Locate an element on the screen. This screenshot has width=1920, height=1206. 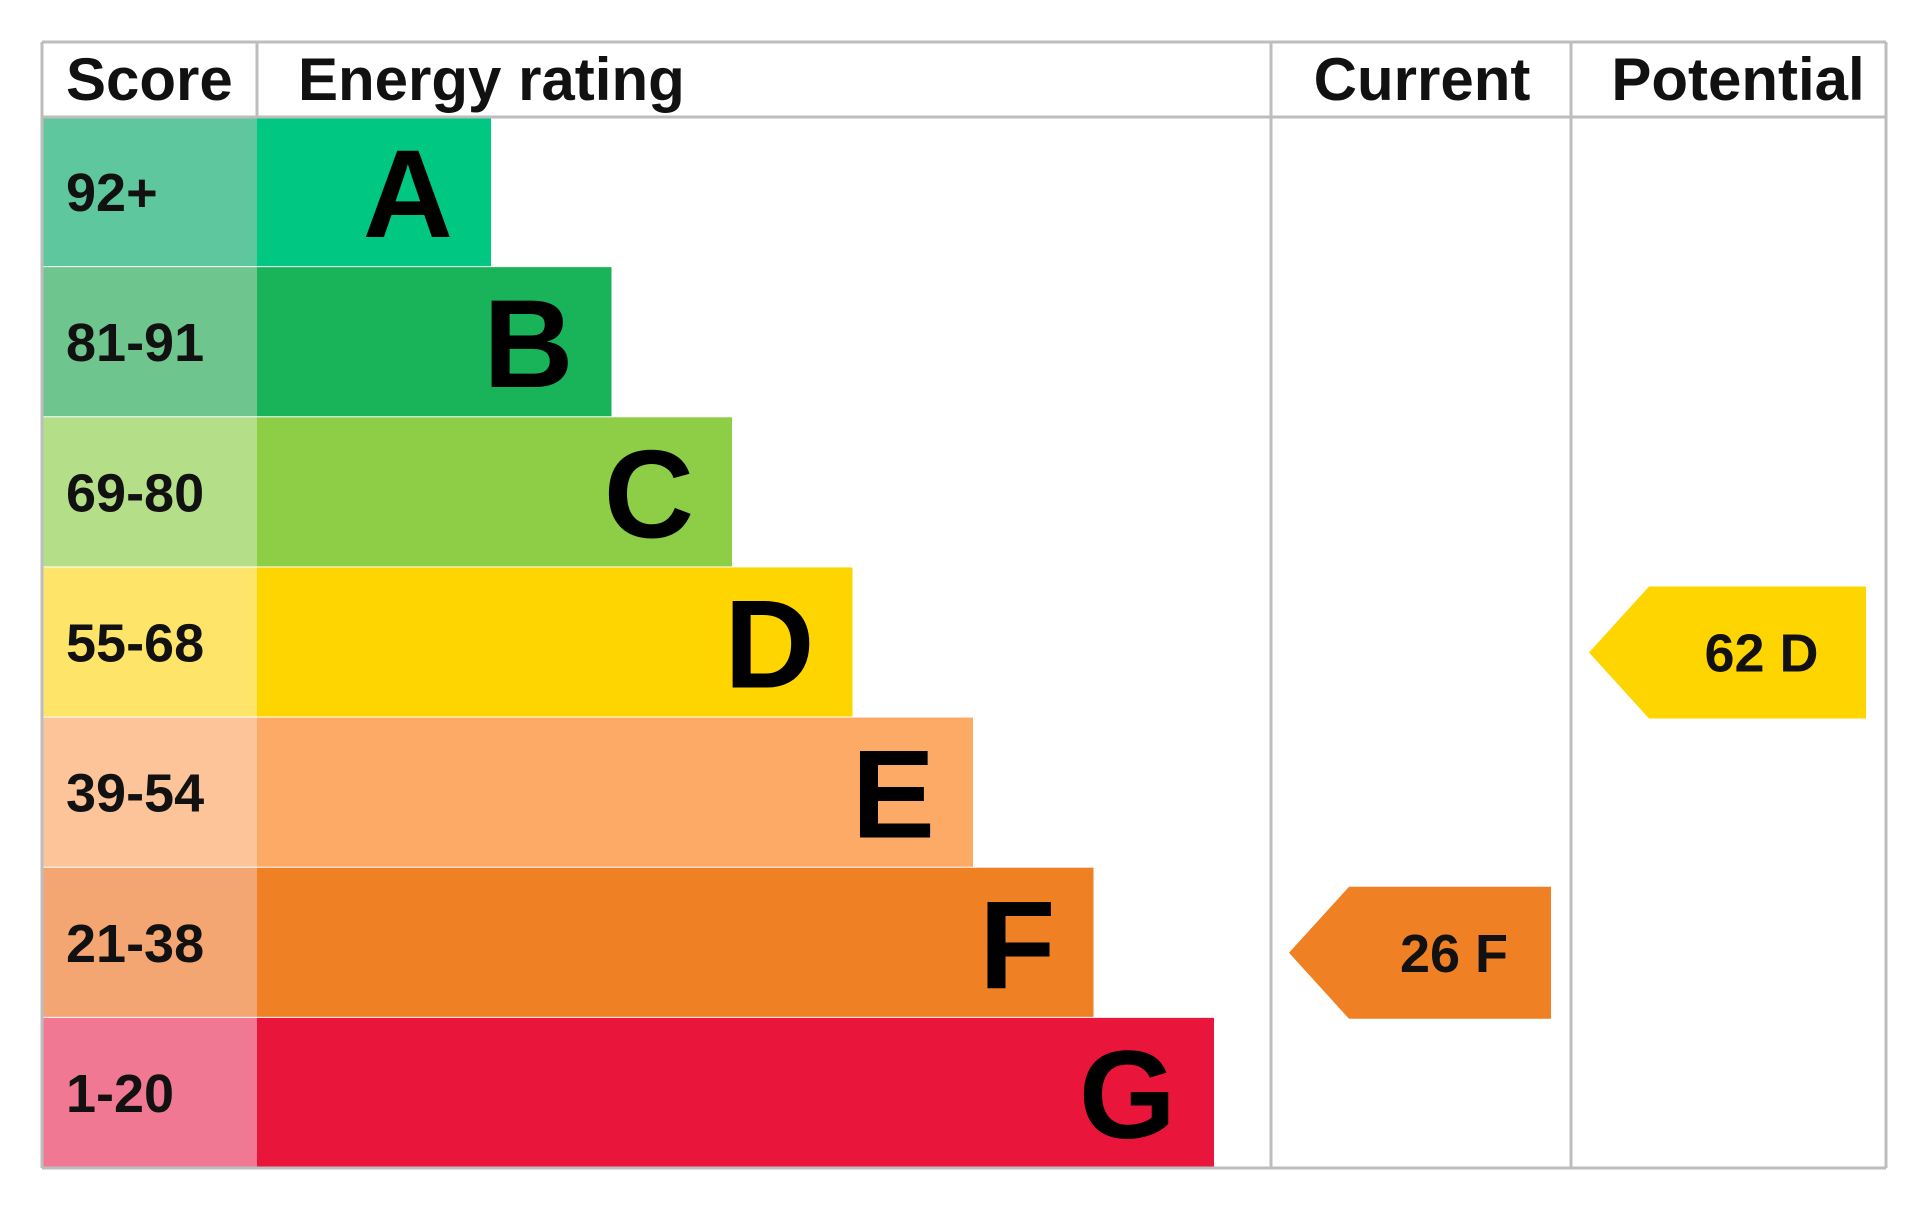
score-label-g: 1-20 is located at coordinates (120, 1094).